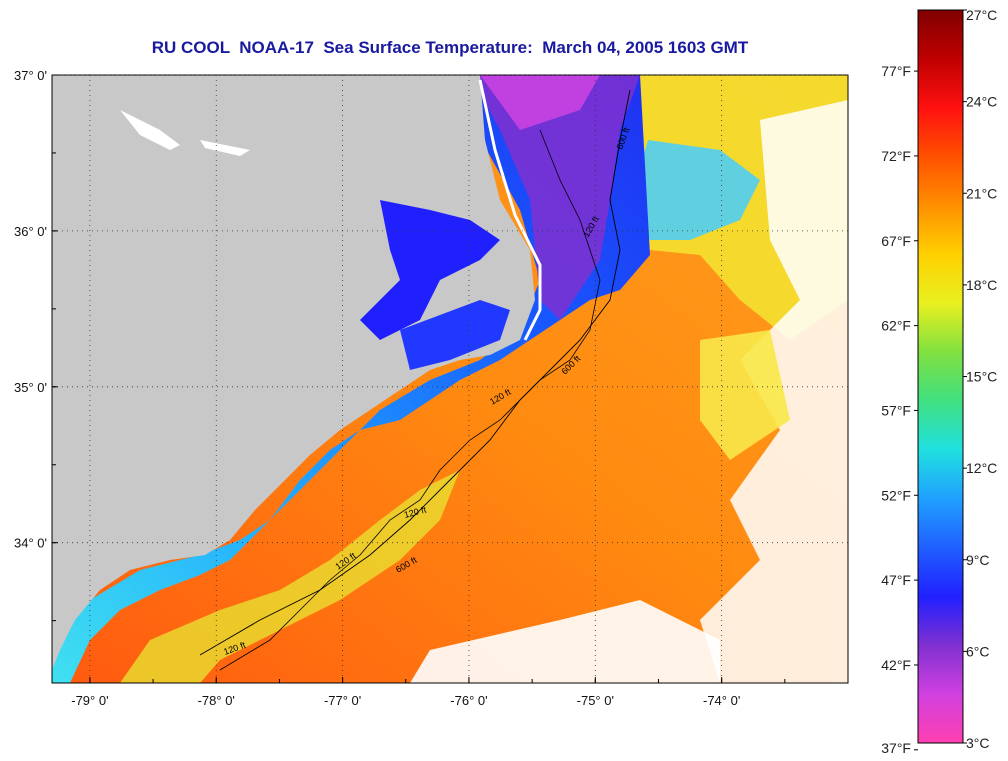 This screenshot has height=761, width=1008. What do you see at coordinates (896, 71) in the screenshot?
I see `fahrenheit-tick-label: 77°F` at bounding box center [896, 71].